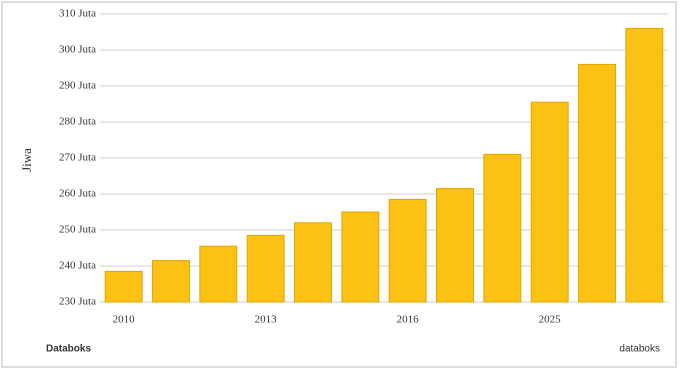 This screenshot has height=371, width=680. What do you see at coordinates (124, 320) in the screenshot?
I see `x-tick-label: 2010` at bounding box center [124, 320].